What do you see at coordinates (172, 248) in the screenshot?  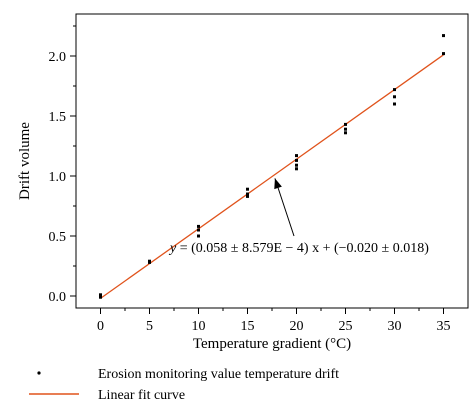 I see `fit-equation-y: y` at bounding box center [172, 248].